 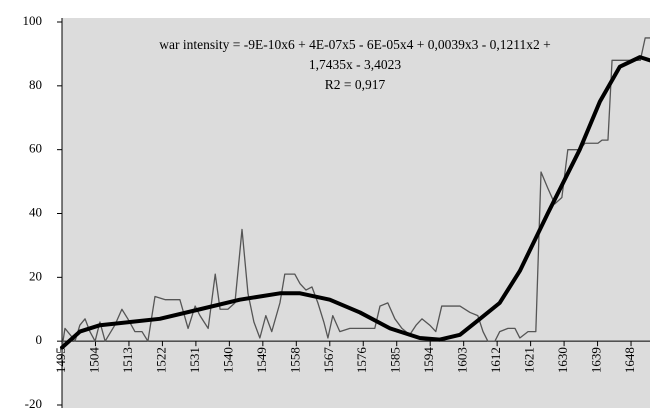 I want to click on x-tick-label: 1513, so click(x=127, y=360).